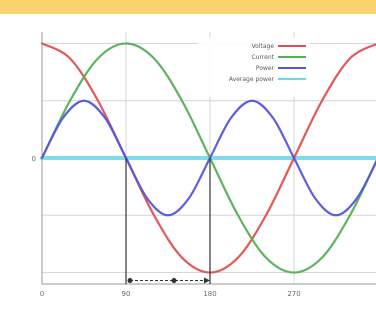 The image size is (376, 325). I want to click on x-tick-label: 270, so click(293, 294).